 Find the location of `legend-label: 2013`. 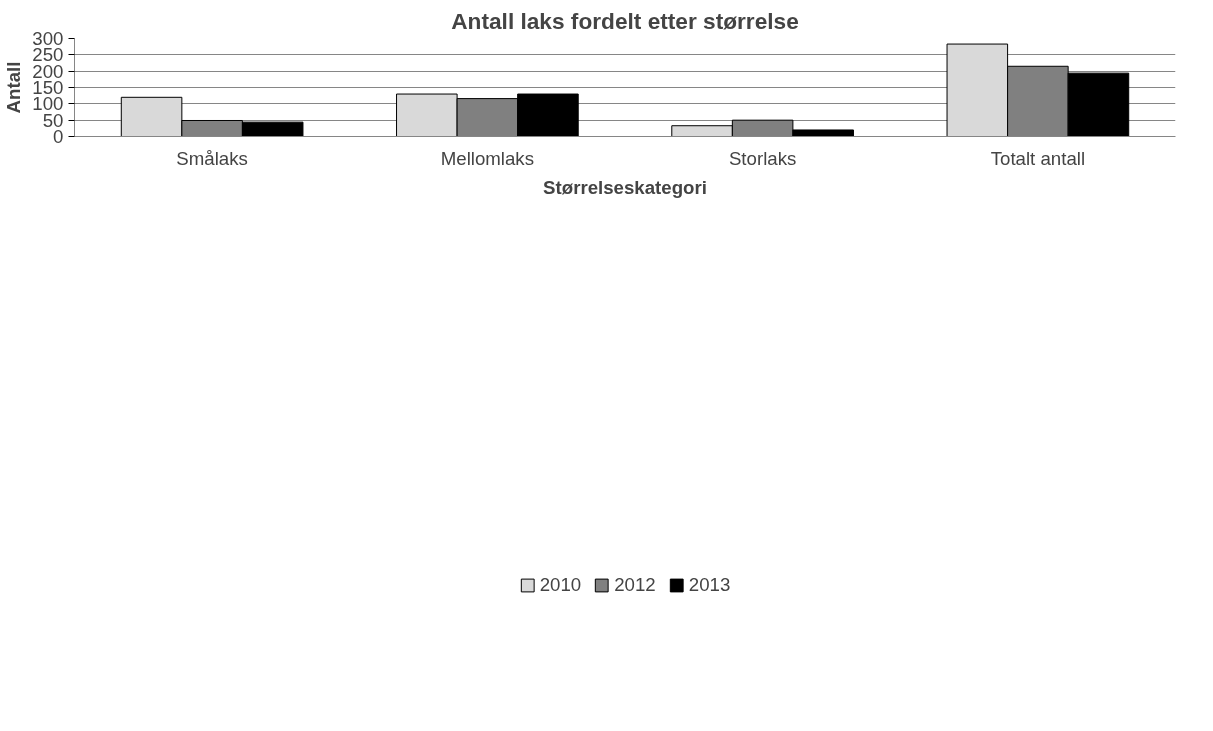

legend-label: 2013 is located at coordinates (709, 584).